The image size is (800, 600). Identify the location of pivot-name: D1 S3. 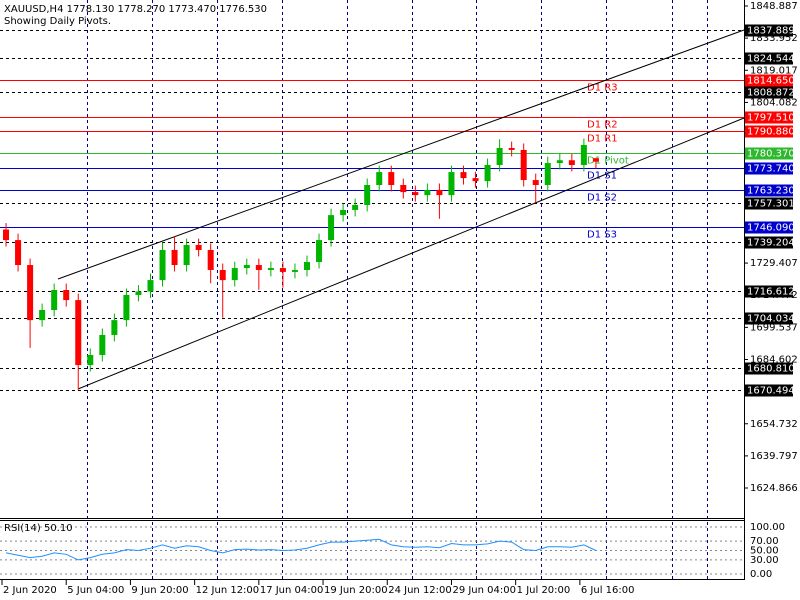
(602, 235).